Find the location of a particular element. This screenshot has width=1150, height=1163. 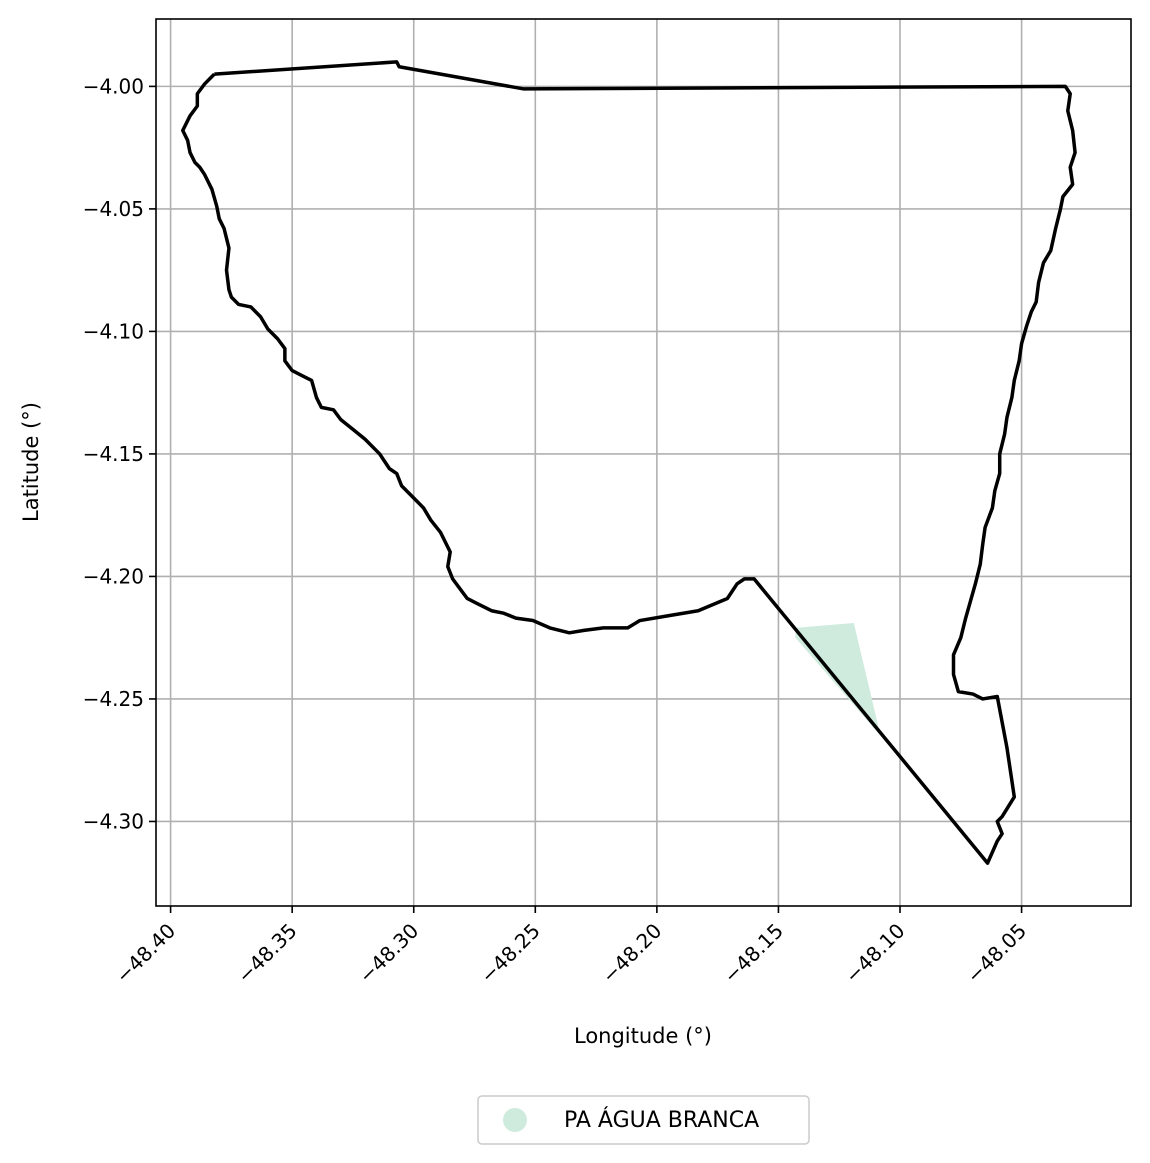

y-tick-label: −4.15 is located at coordinates (113, 454).